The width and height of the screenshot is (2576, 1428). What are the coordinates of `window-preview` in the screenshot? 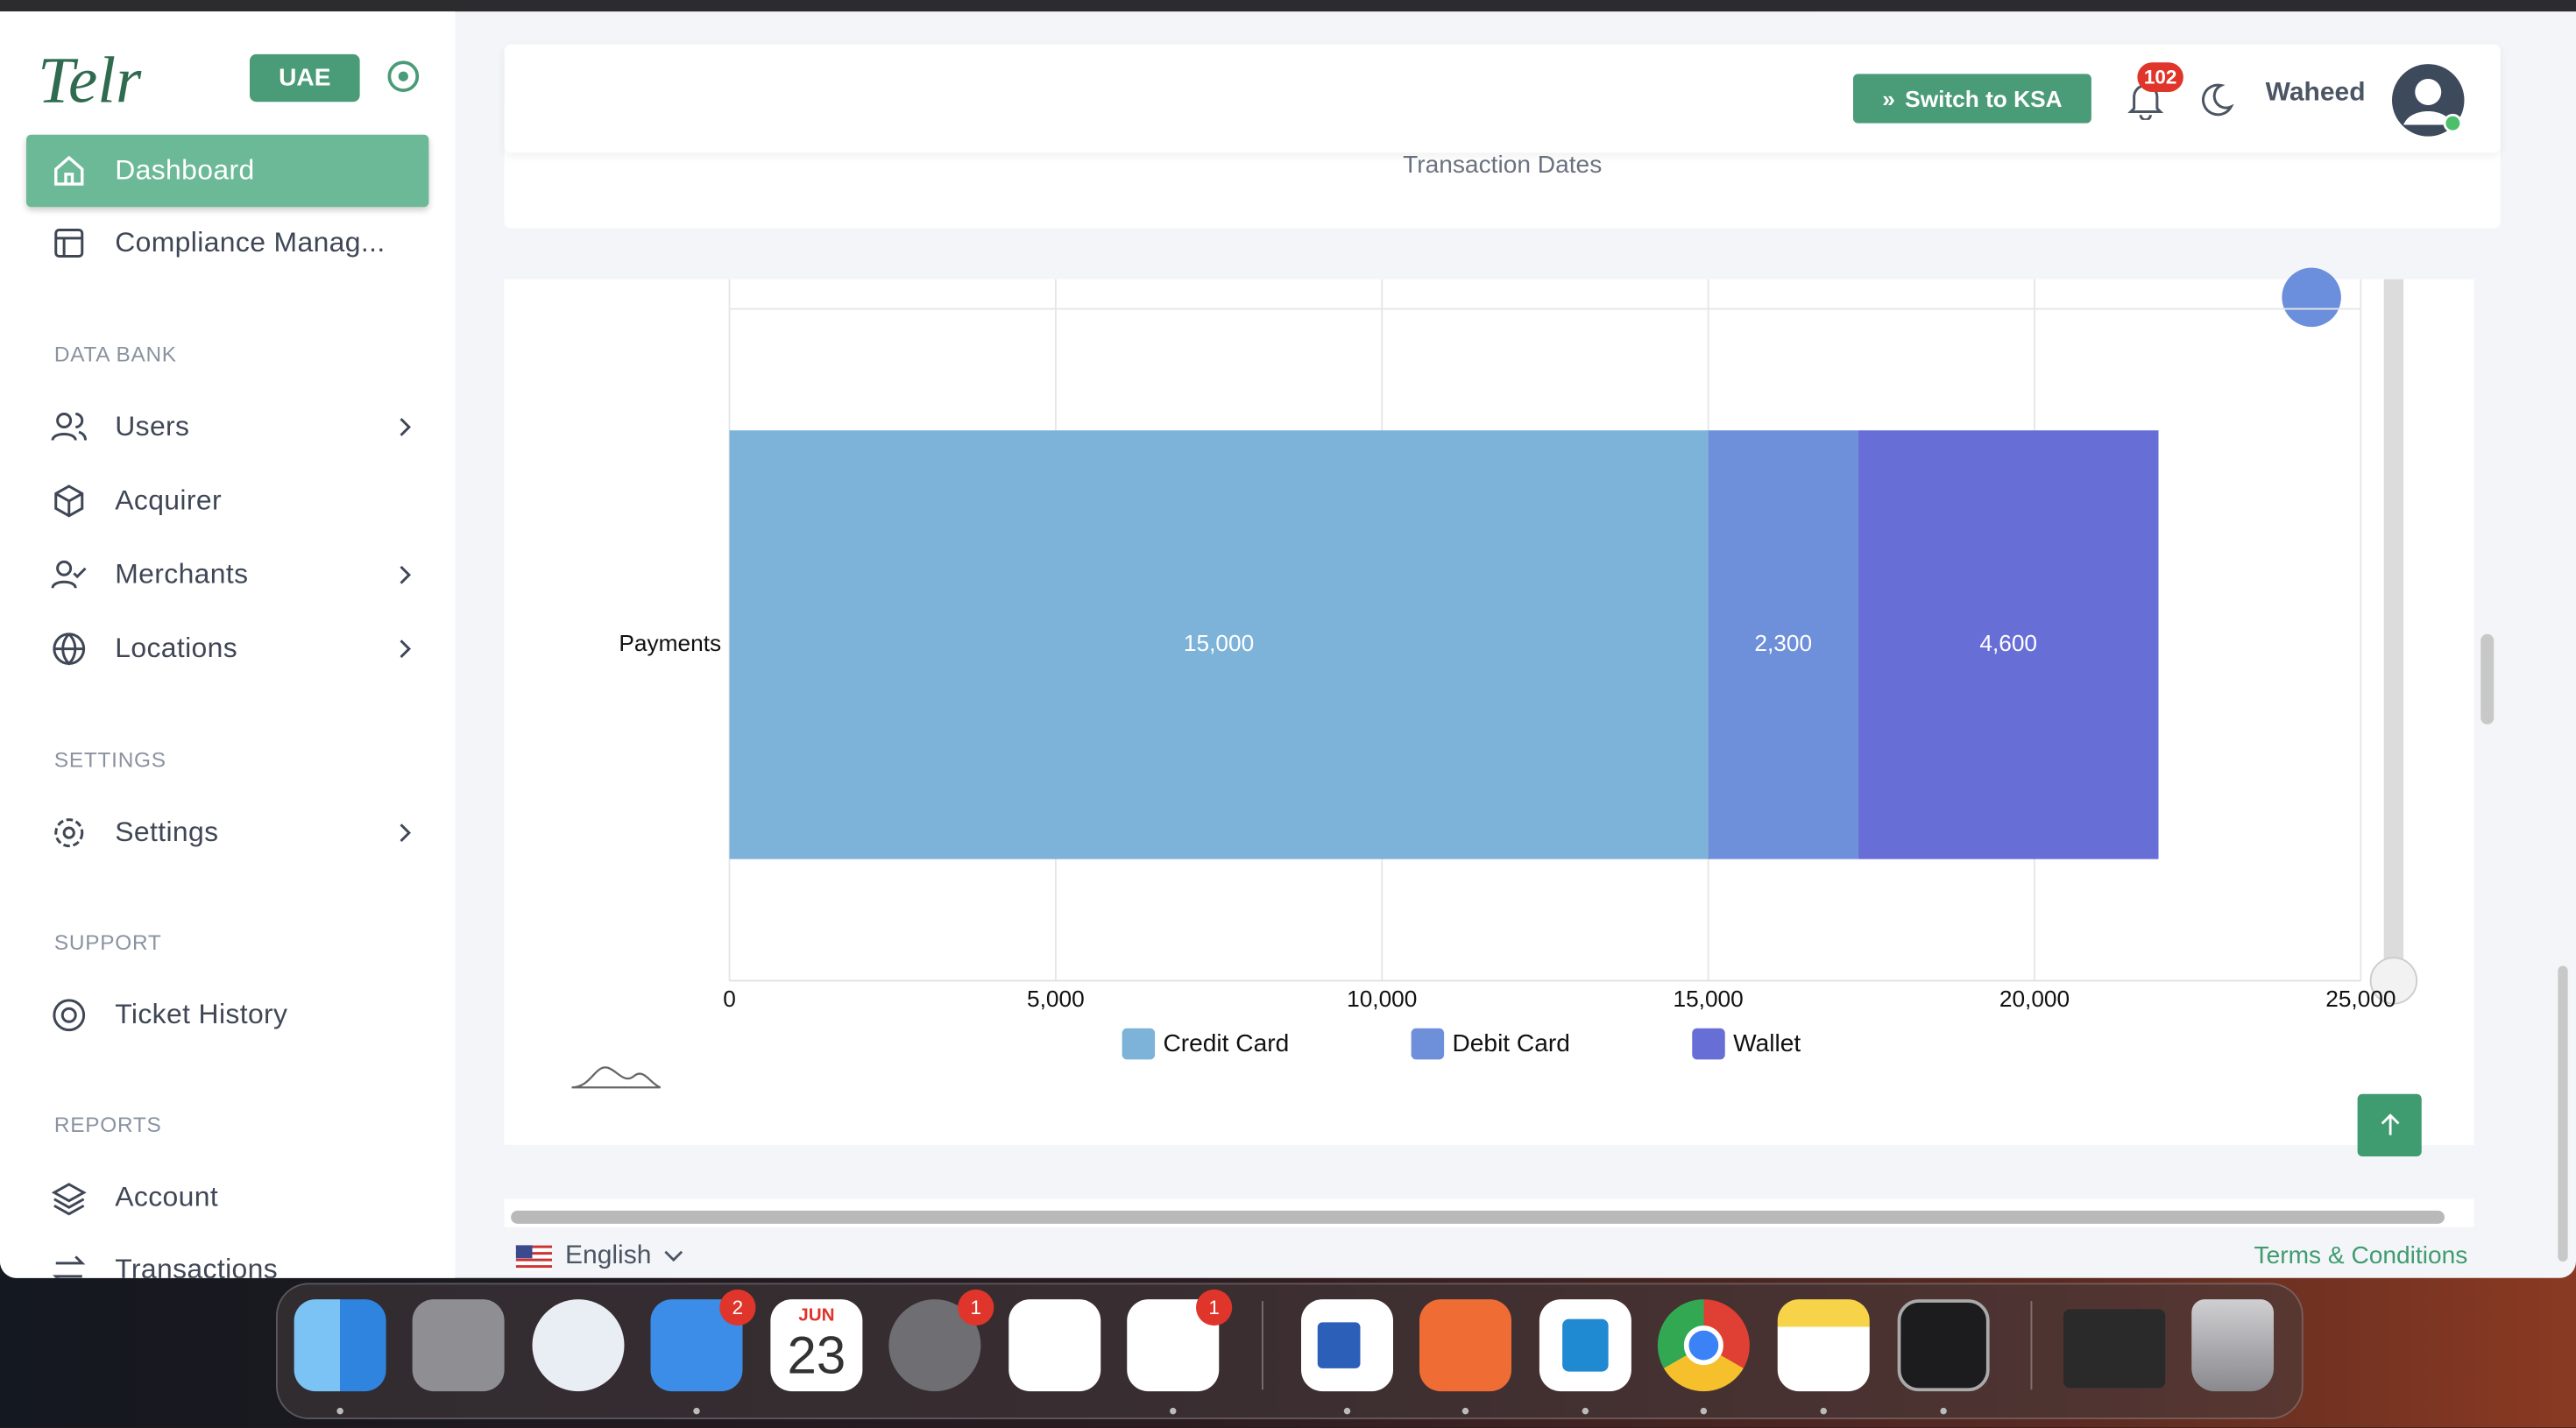 It's located at (2114, 1349).